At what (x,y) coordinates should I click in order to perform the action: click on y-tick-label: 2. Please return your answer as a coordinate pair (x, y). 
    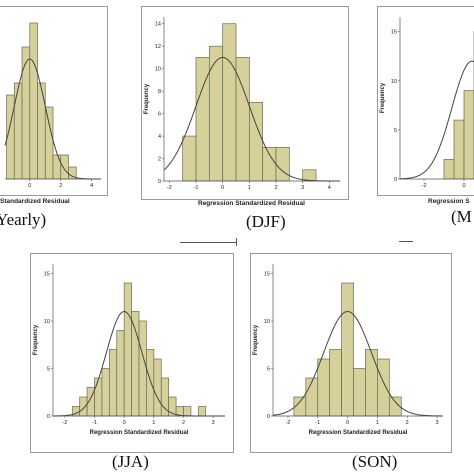
    Looking at the image, I should click on (159, 160).